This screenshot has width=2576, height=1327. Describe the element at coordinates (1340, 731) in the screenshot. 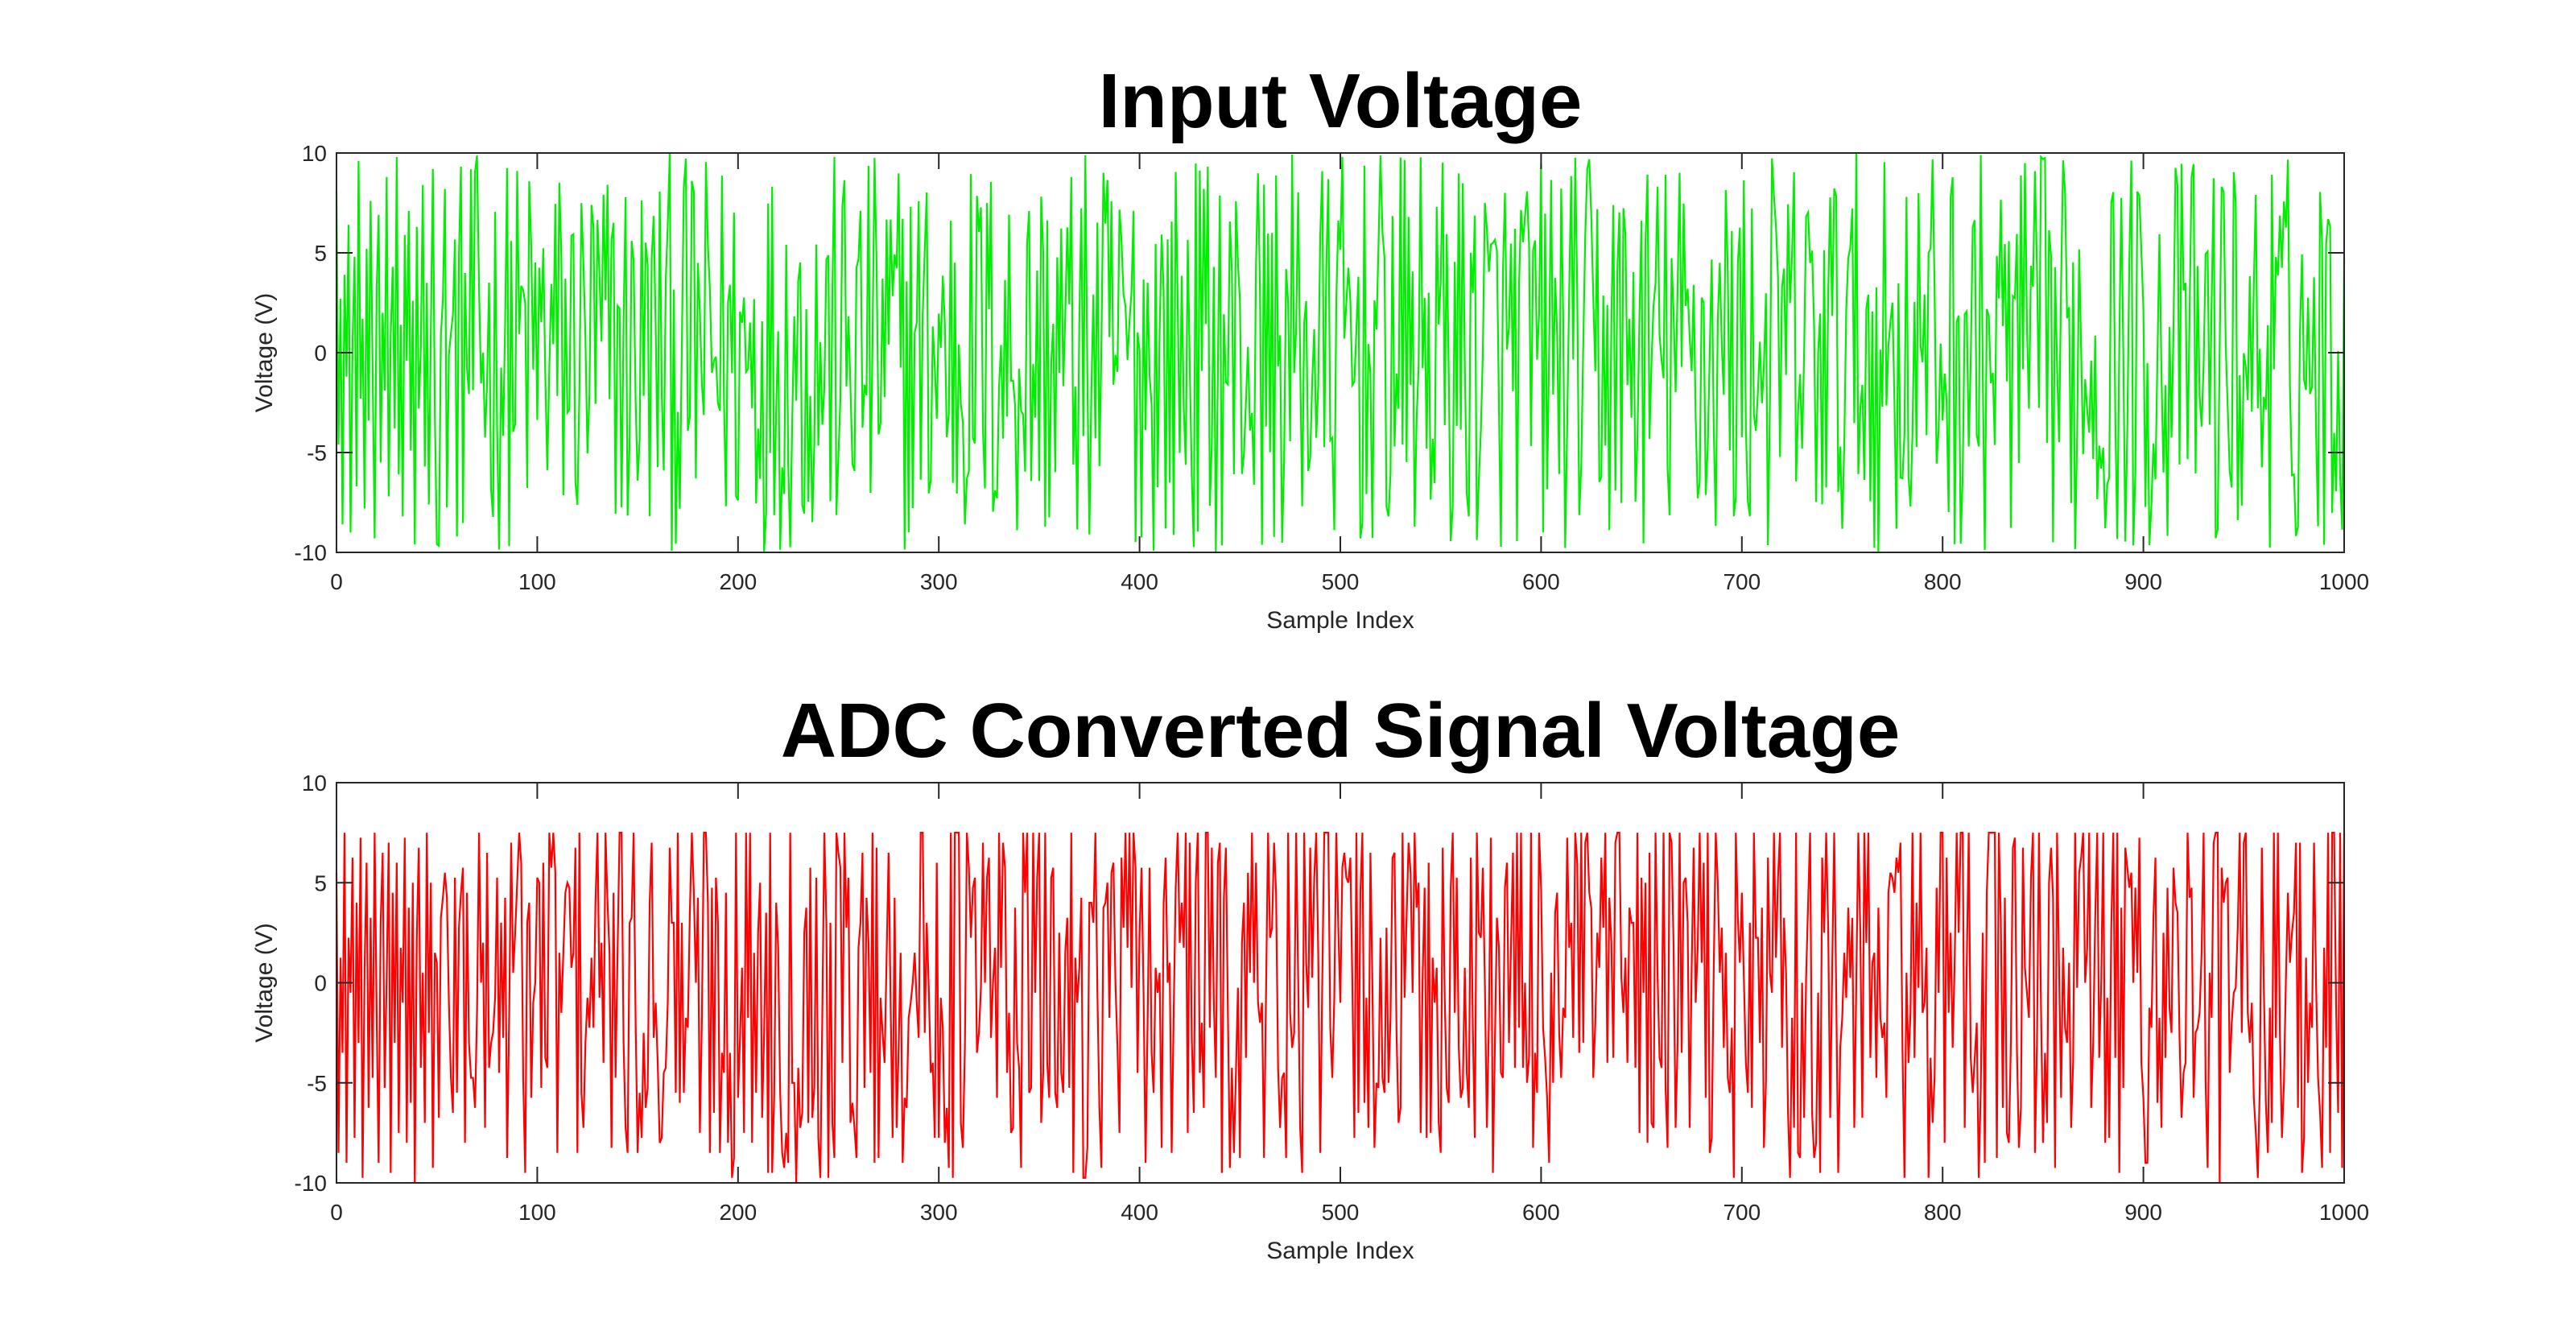

I see `chart-title: ADC Converted Signal Voltage` at that location.